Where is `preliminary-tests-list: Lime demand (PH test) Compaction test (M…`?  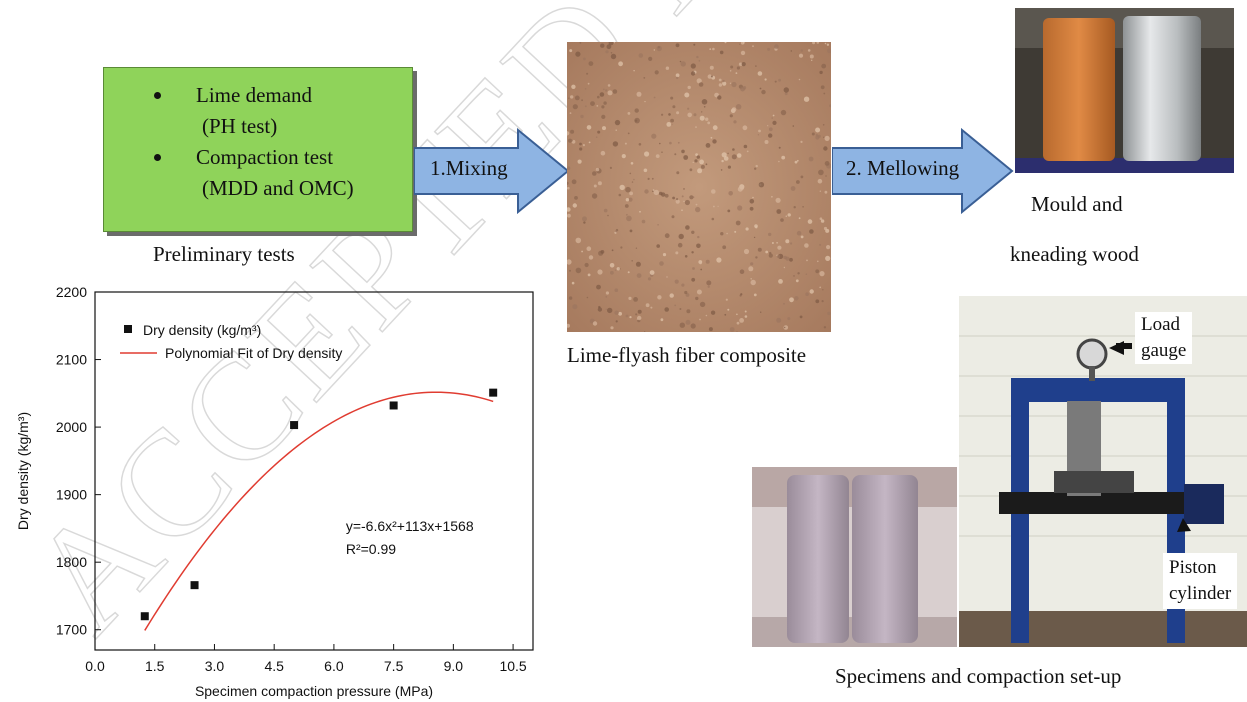 preliminary-tests-list: Lime demand (PH test) Compaction test (M… is located at coordinates (249, 142).